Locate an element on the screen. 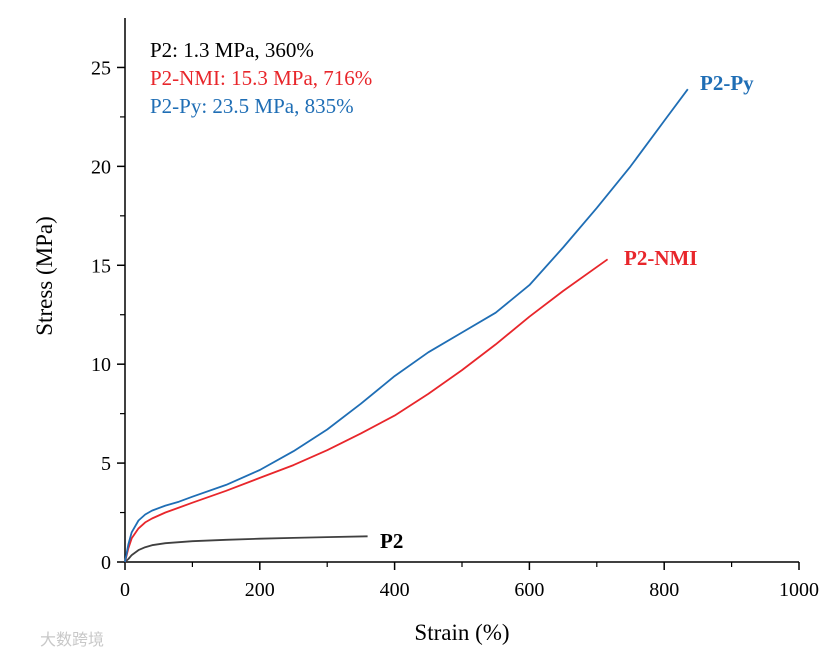 This screenshot has width=840, height=657. annotation-p2: P2: 1.3 MPa, 360% is located at coordinates (232, 50).